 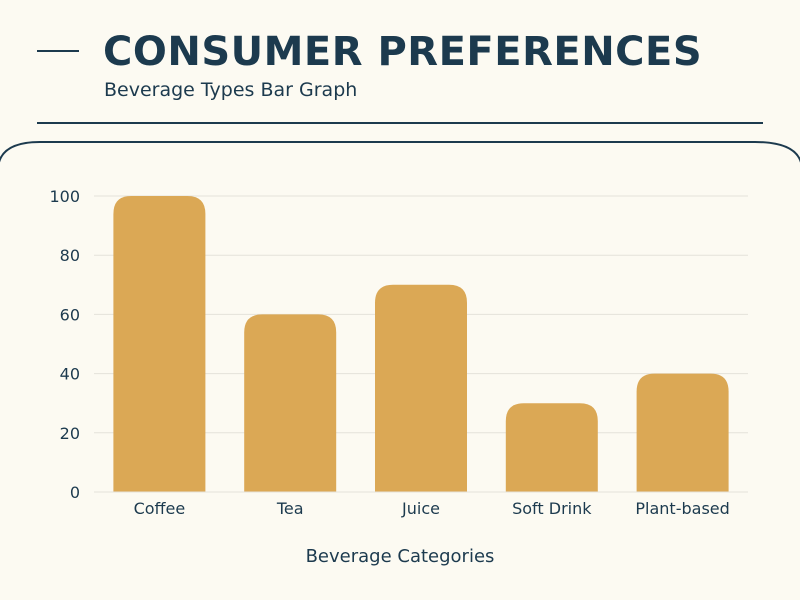 I want to click on x-tick-label: Juice, so click(x=420, y=508).